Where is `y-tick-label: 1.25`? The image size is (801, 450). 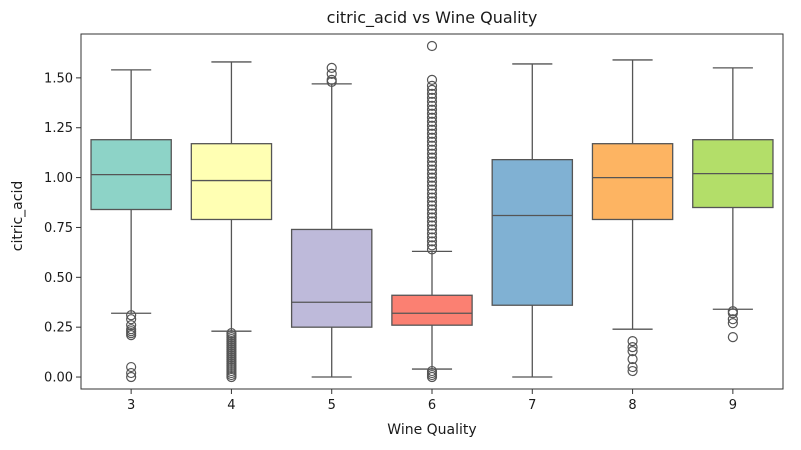
y-tick-label: 1.25 is located at coordinates (58, 128).